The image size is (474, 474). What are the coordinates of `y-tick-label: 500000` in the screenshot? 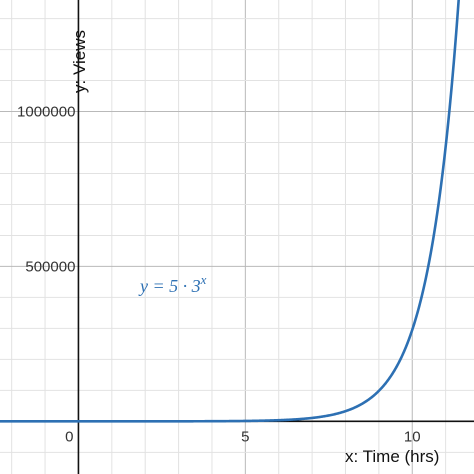 It's located at (50, 266).